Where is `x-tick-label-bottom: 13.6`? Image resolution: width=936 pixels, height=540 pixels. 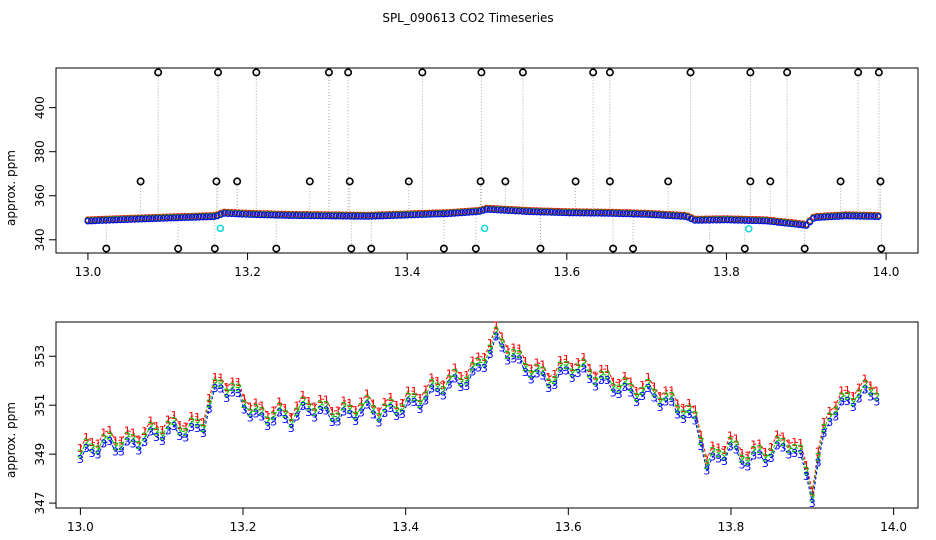
x-tick-label-bottom: 13.6 is located at coordinates (568, 527).